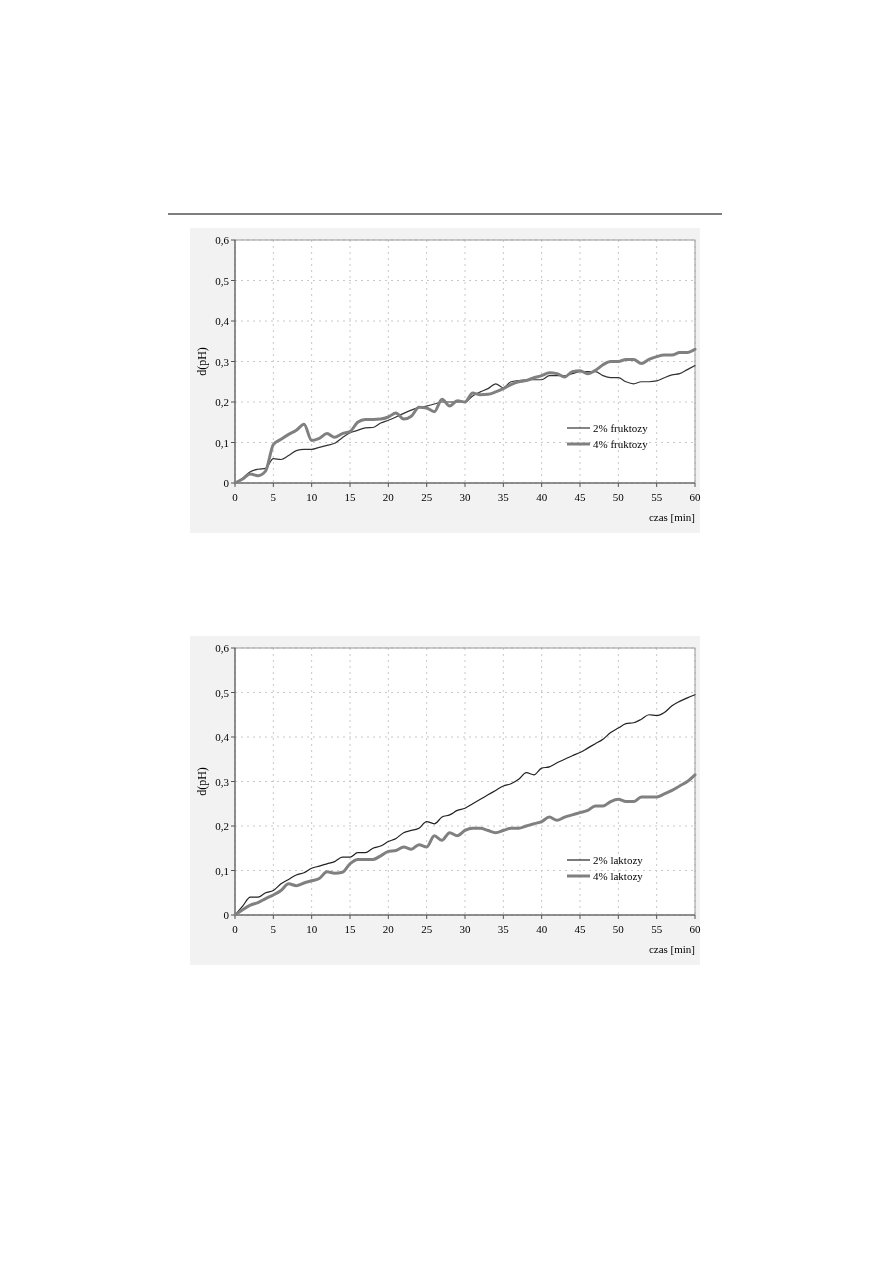 This screenshot has width=893, height=1263. Describe the element at coordinates (618, 860) in the screenshot. I see `legend-label: 2% laktozy` at that location.